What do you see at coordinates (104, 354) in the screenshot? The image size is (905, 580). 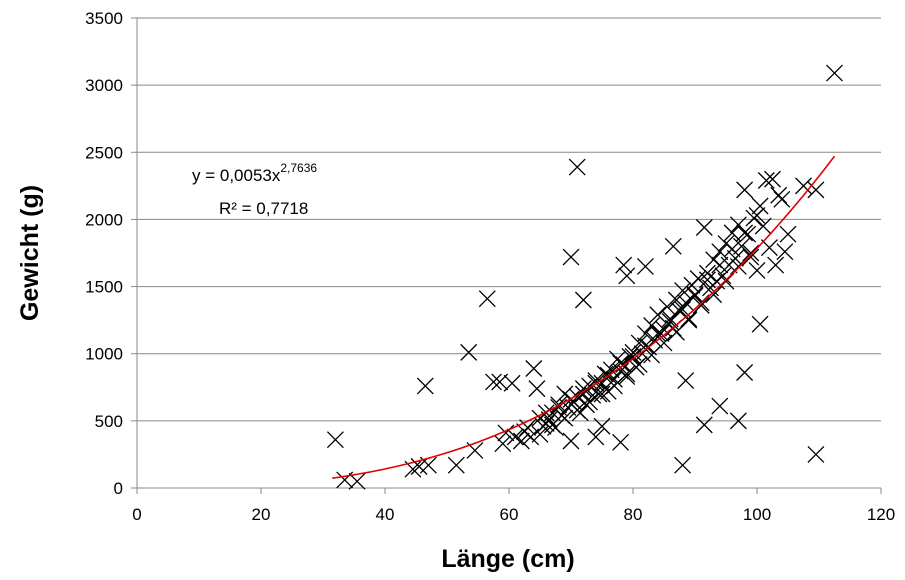 I see `y-tick-label: 1000` at bounding box center [104, 354].